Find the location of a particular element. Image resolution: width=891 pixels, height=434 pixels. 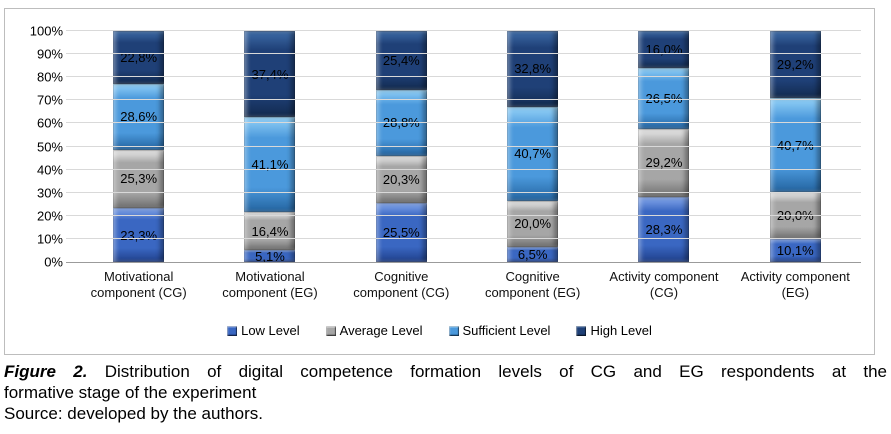

bar-motivational-component-eg: 5,1% 16,4% 41,1% 37,4% is located at coordinates (270, 147).